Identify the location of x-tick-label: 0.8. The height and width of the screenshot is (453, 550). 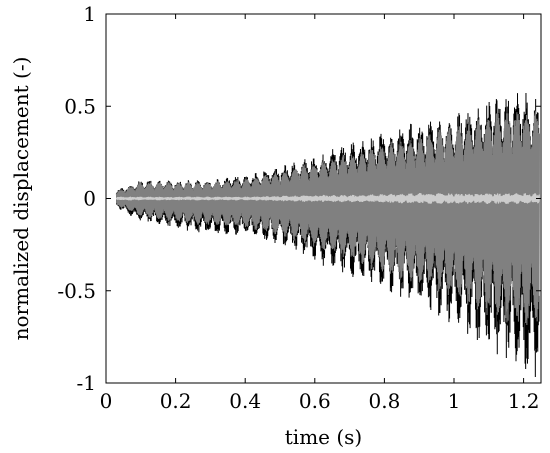
(384, 401).